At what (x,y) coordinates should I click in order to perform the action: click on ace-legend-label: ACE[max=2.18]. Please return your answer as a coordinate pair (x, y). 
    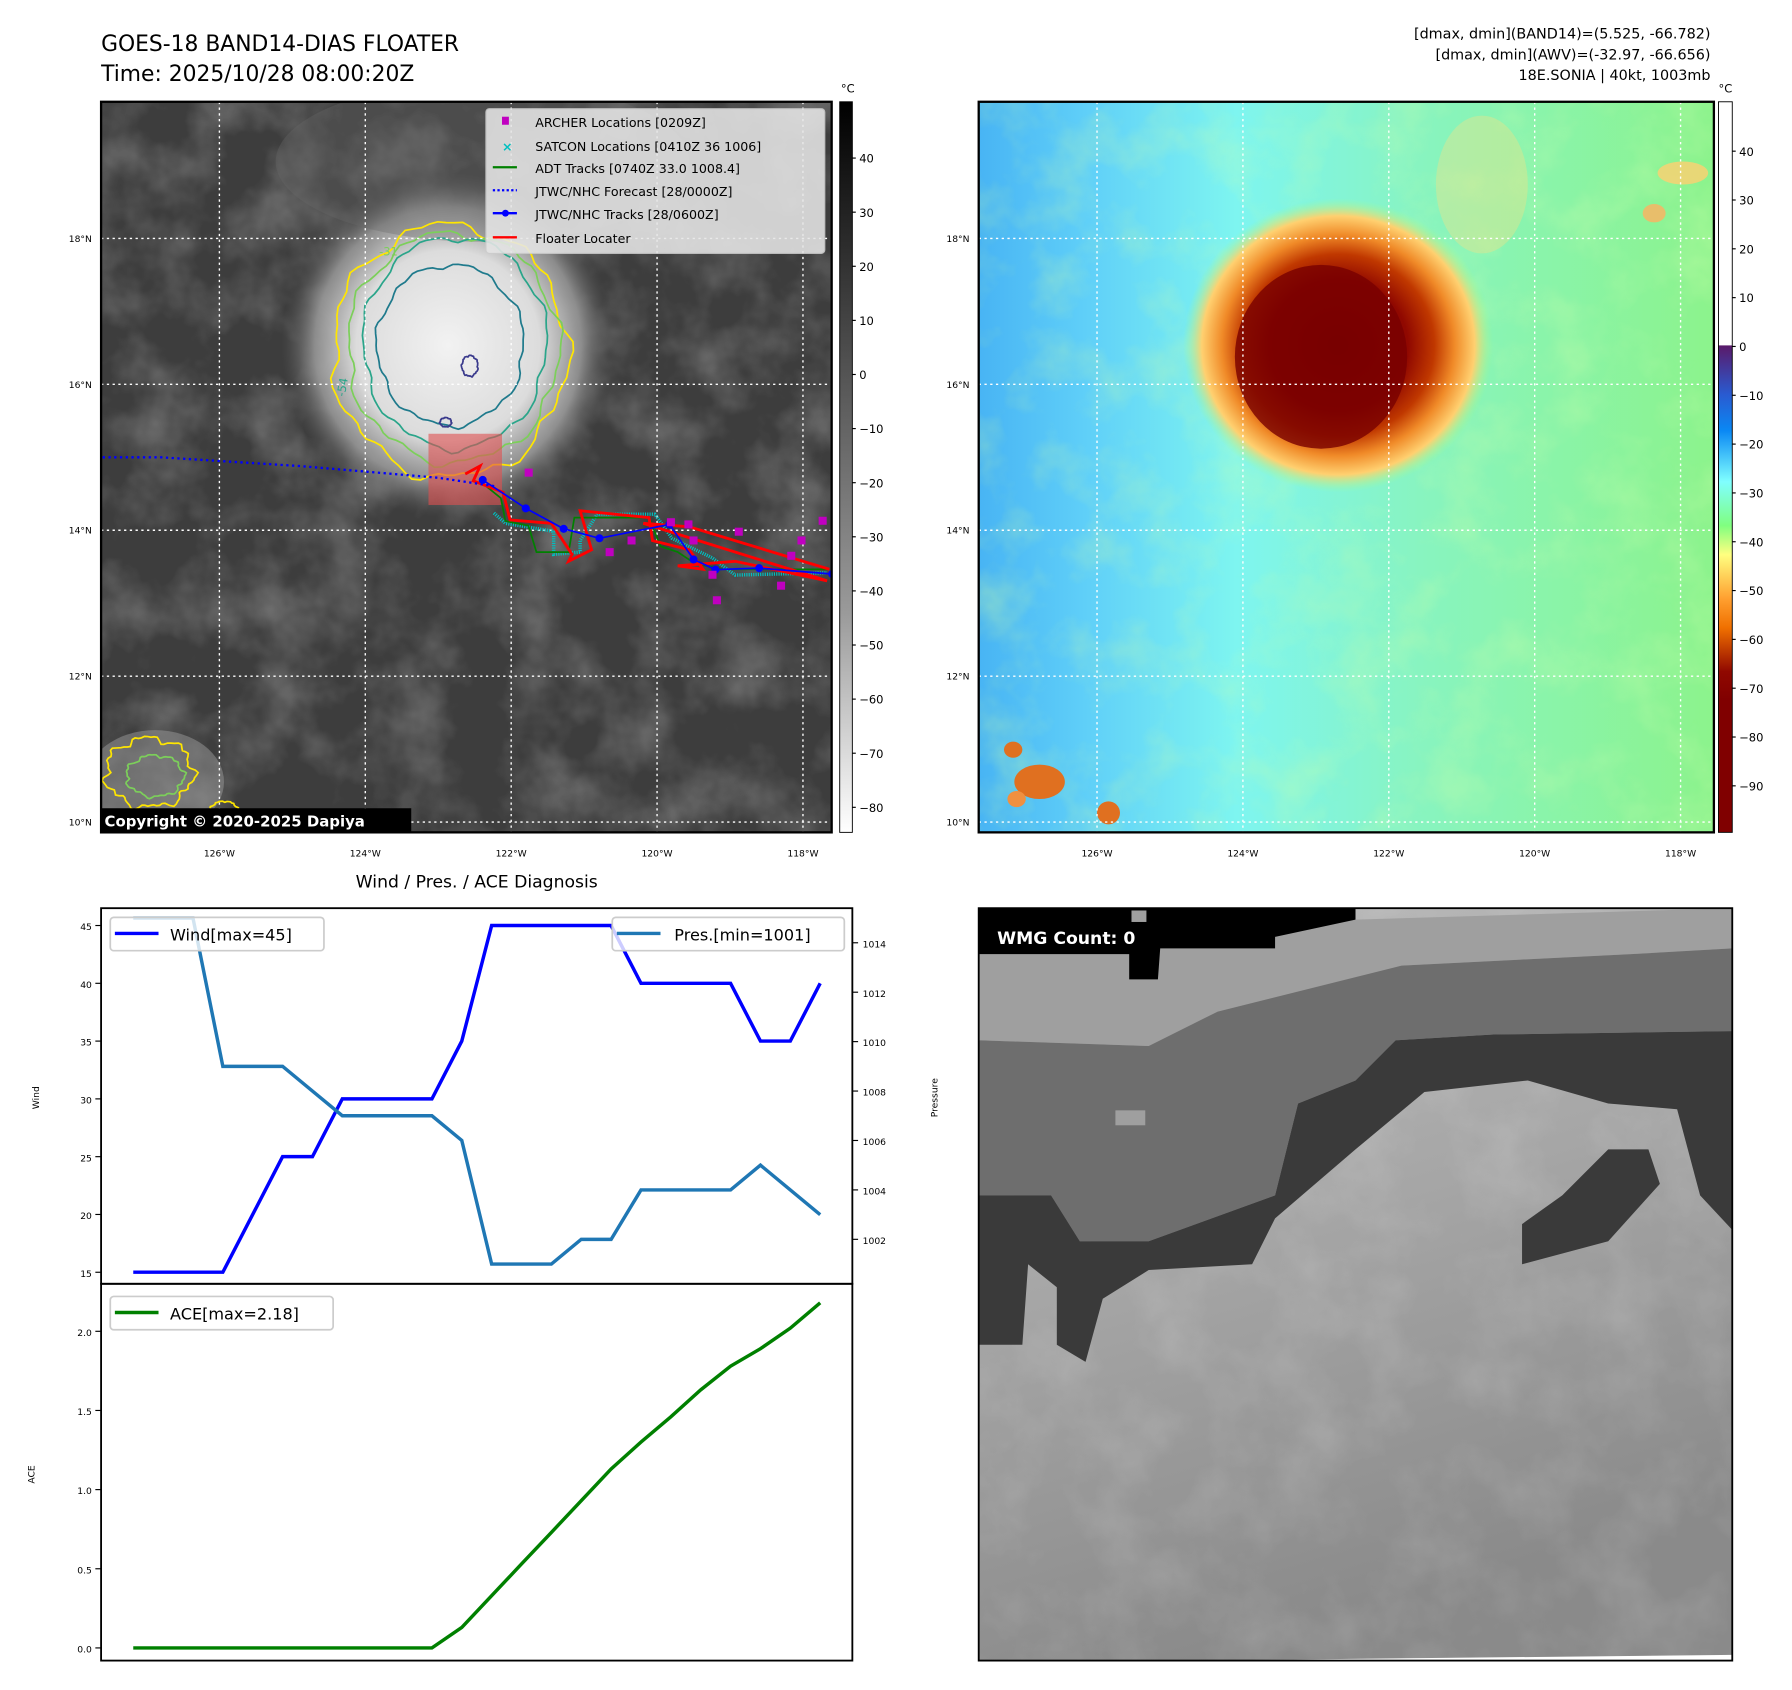
    Looking at the image, I should click on (234, 1313).